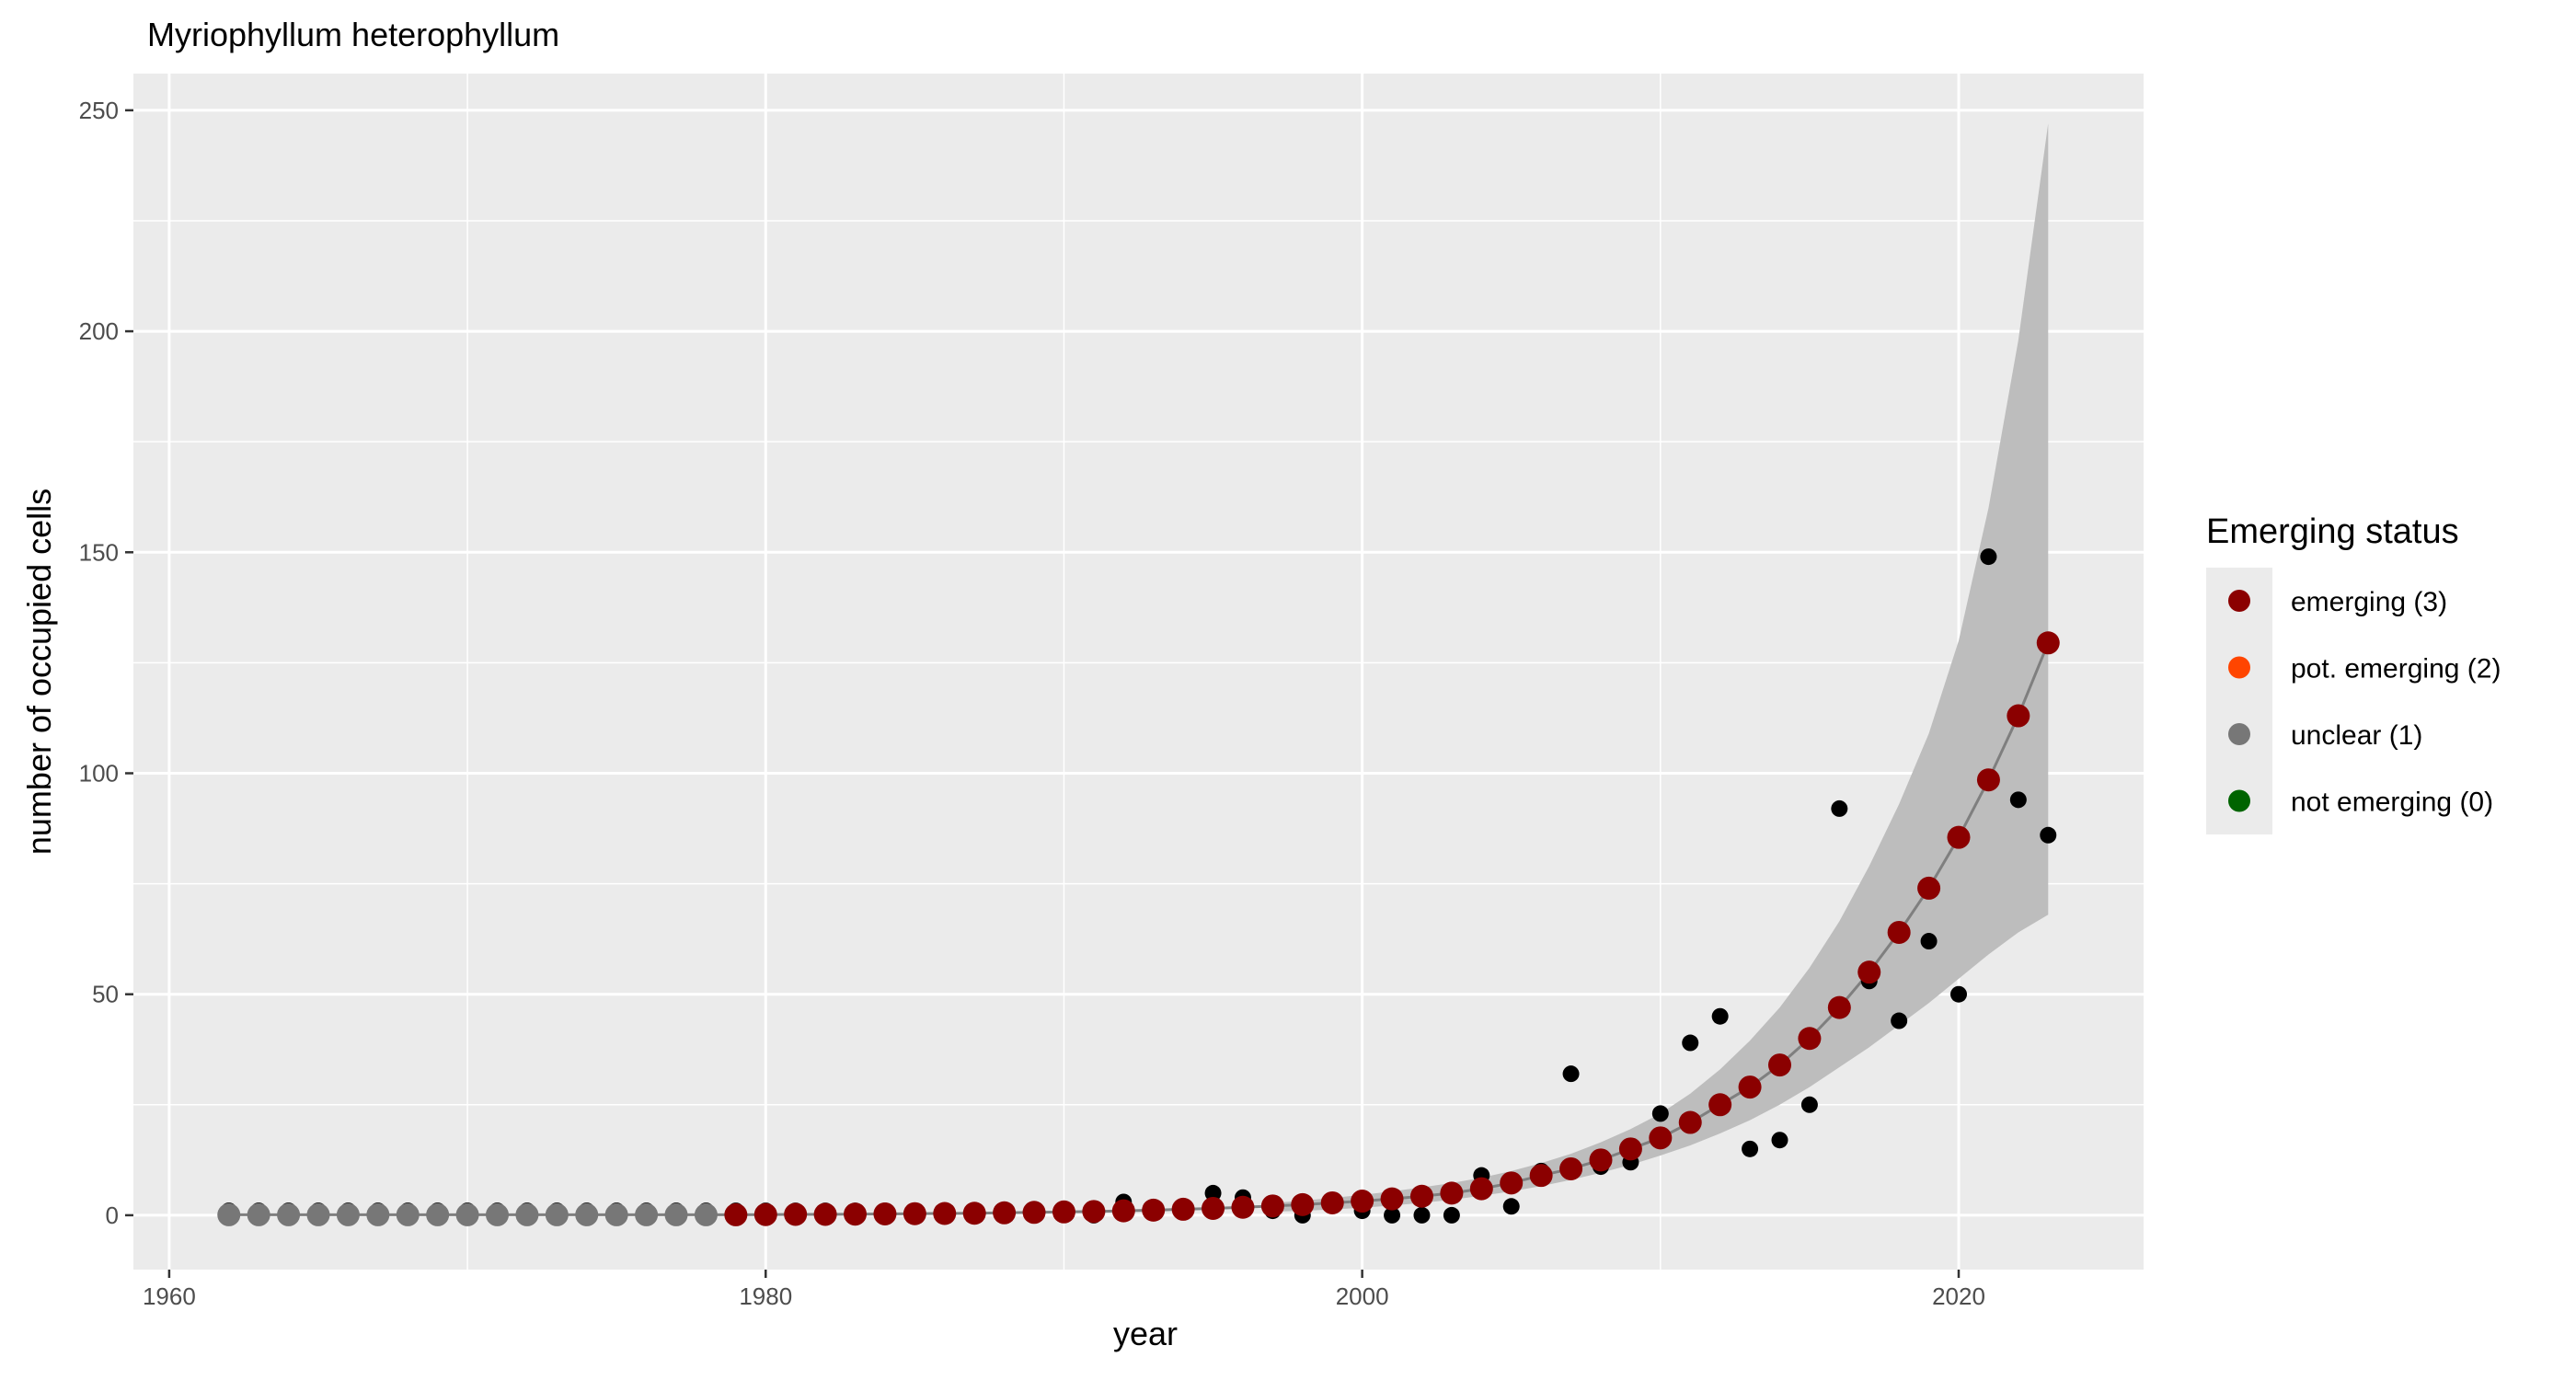  What do you see at coordinates (1145, 1333) in the screenshot?
I see `x-axis-title: year` at bounding box center [1145, 1333].